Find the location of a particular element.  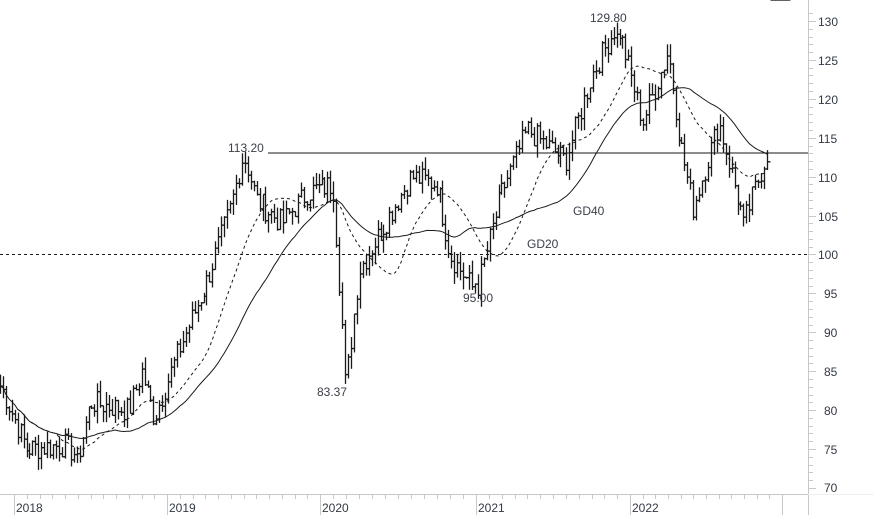

y-label-75: 75 is located at coordinates (831, 450).